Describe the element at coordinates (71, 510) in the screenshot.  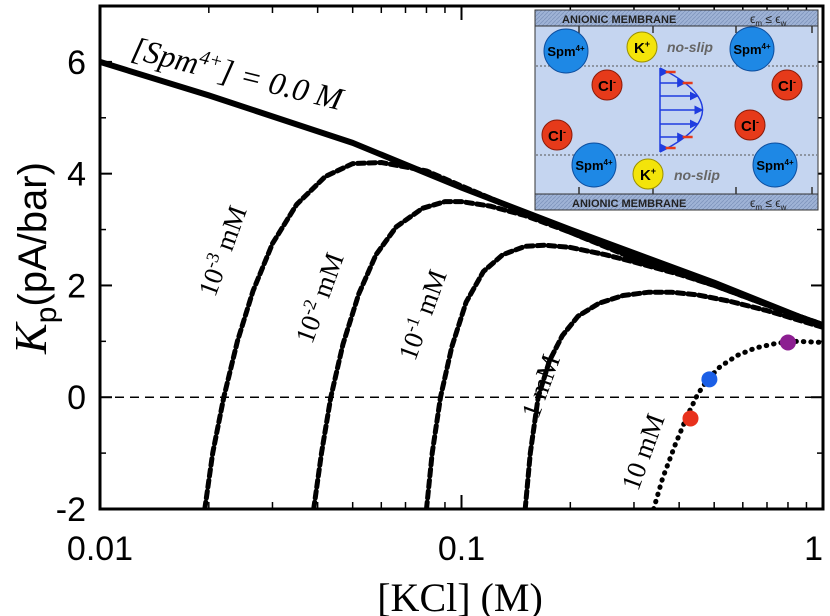
I see `y-tick-label: -2` at that location.